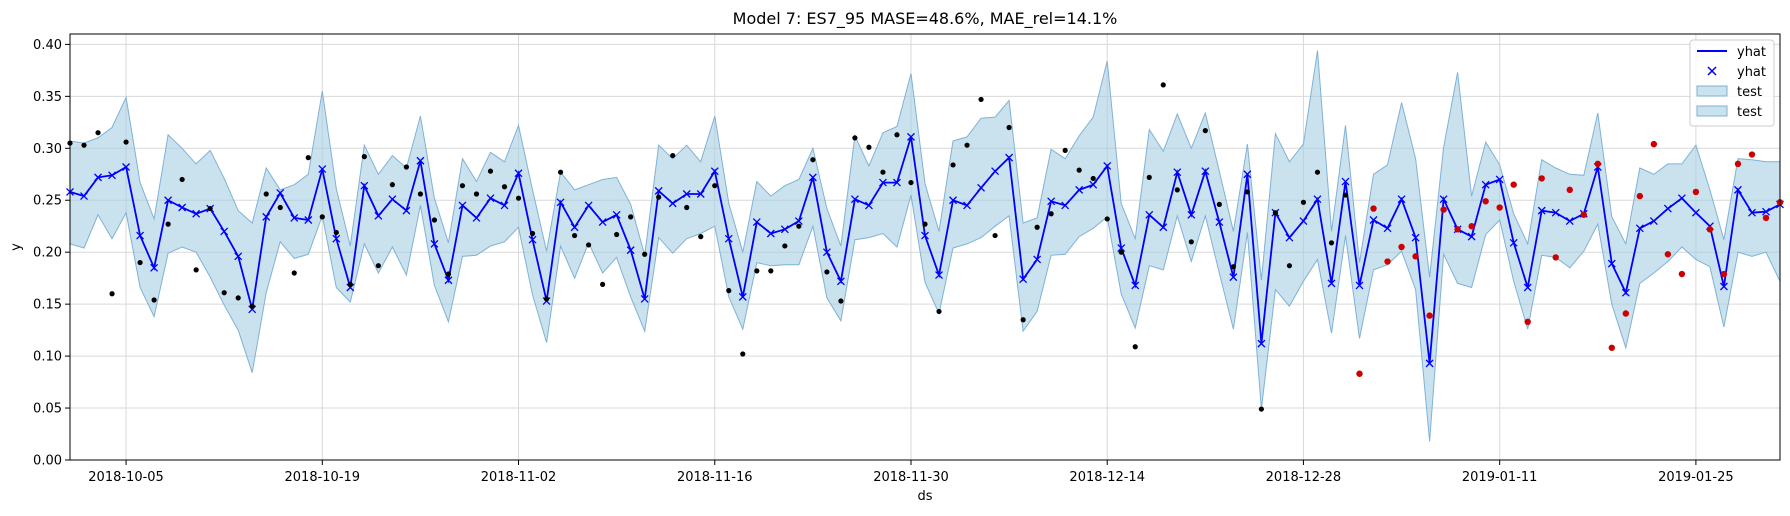 This screenshot has height=516, width=1790. I want to click on legend-label-test-1: test, so click(1749, 92).